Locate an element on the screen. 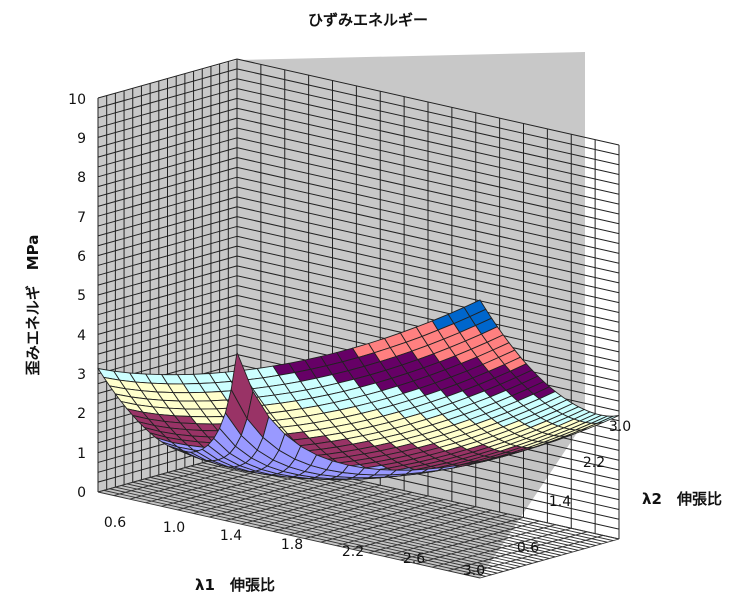 Image resolution: width=742 pixels, height=598 pixels. z-tick-label: 0 is located at coordinates (81, 493).